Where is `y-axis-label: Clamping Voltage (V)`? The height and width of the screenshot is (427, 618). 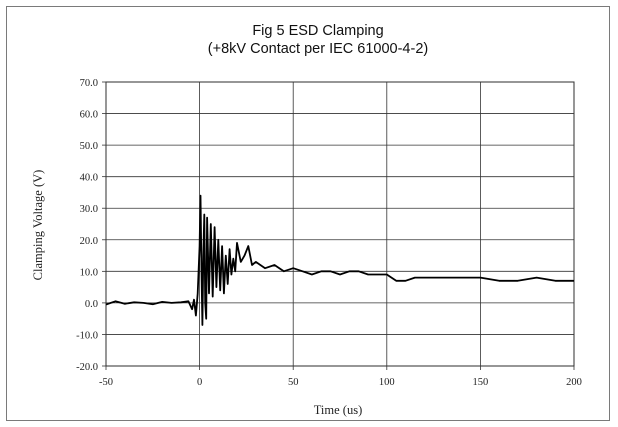 y-axis-label: Clamping Voltage (V) is located at coordinates (38, 225).